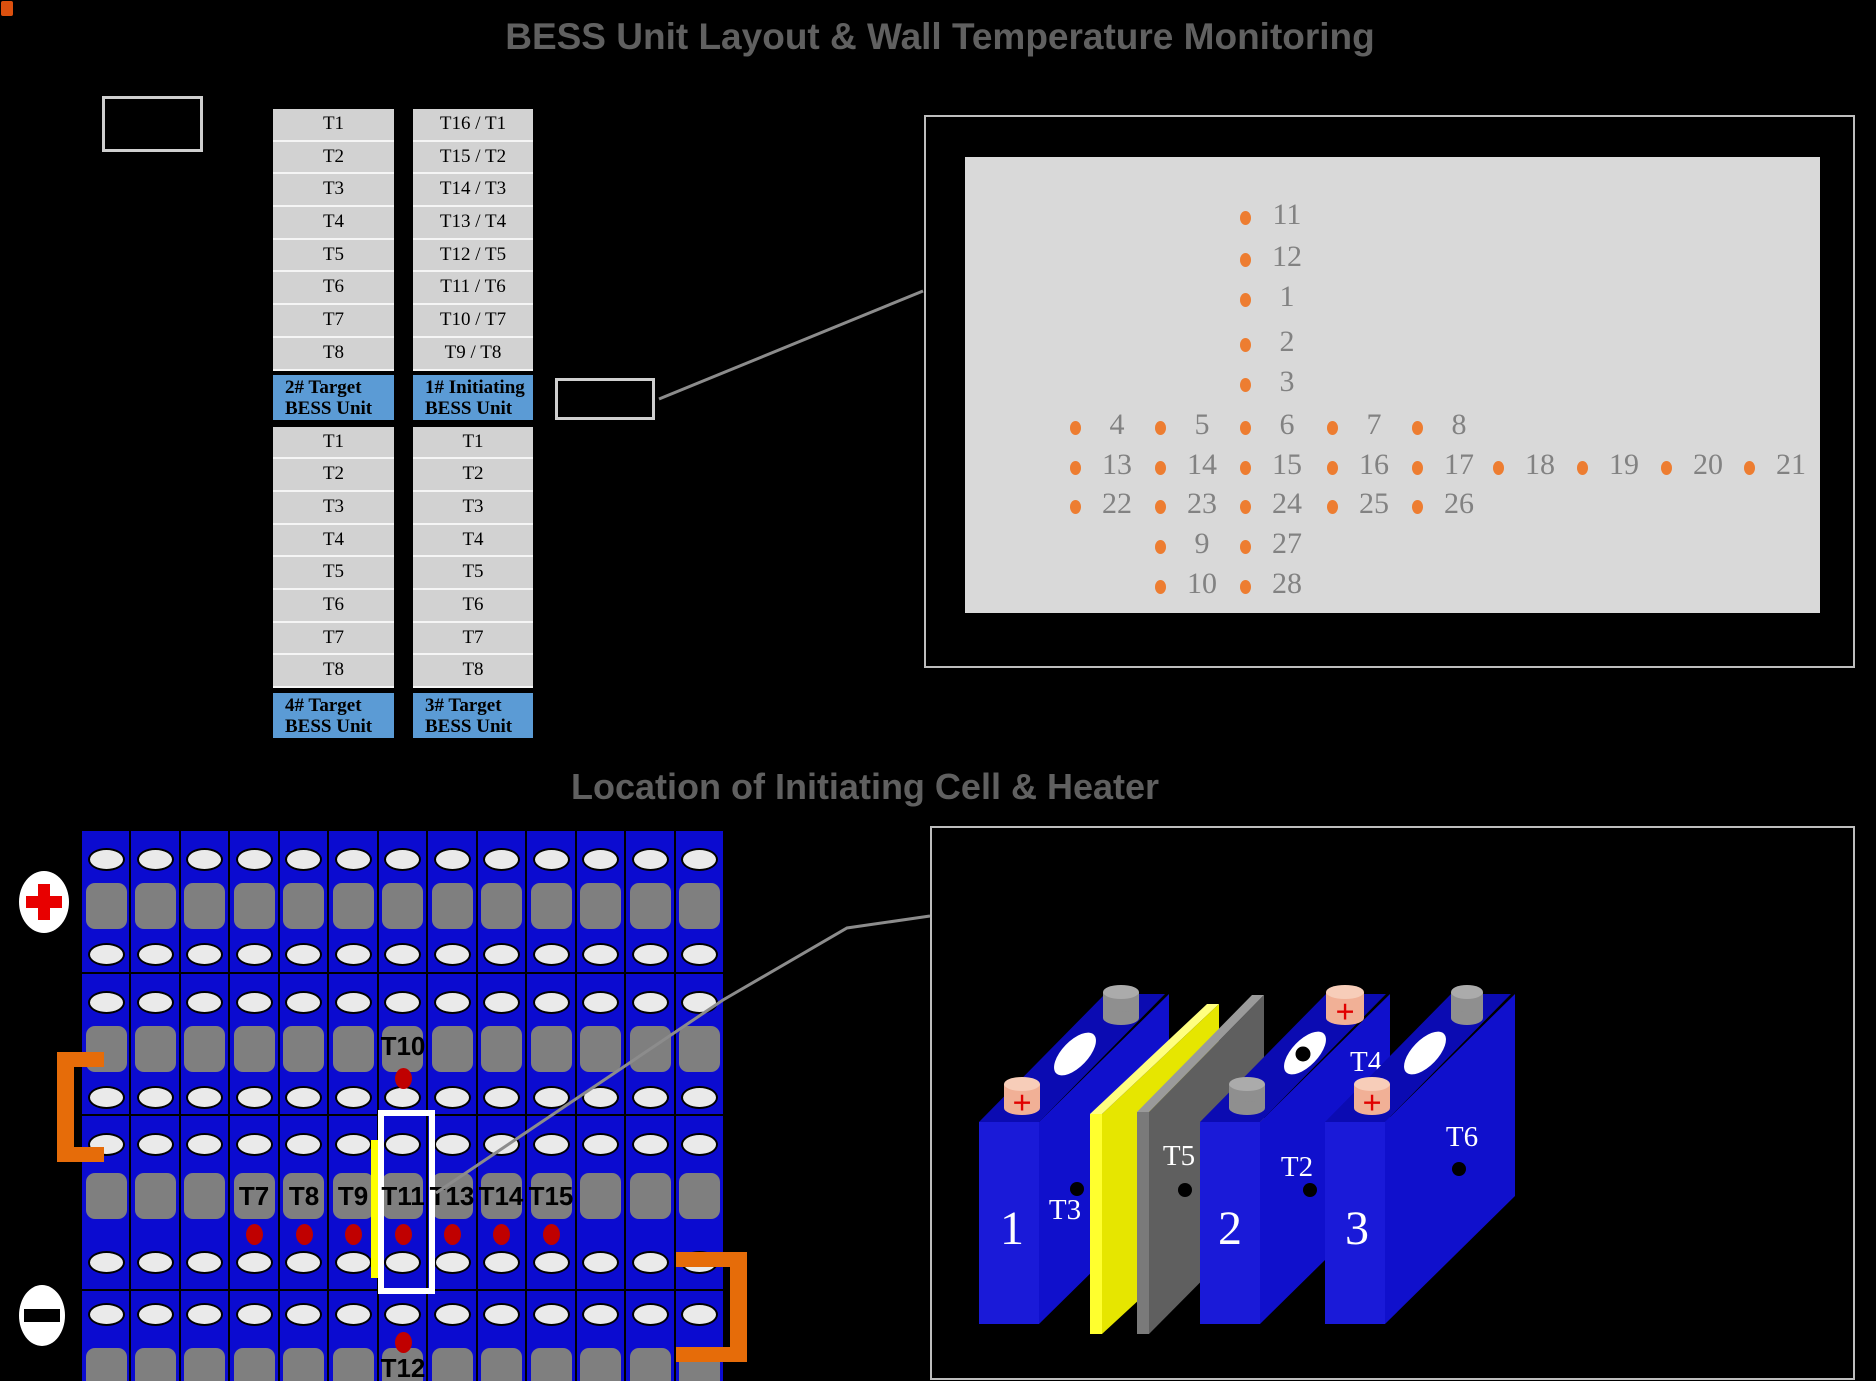 This screenshot has width=1876, height=1381. I want to click on wall-sensor-row: T4, so click(333, 223).